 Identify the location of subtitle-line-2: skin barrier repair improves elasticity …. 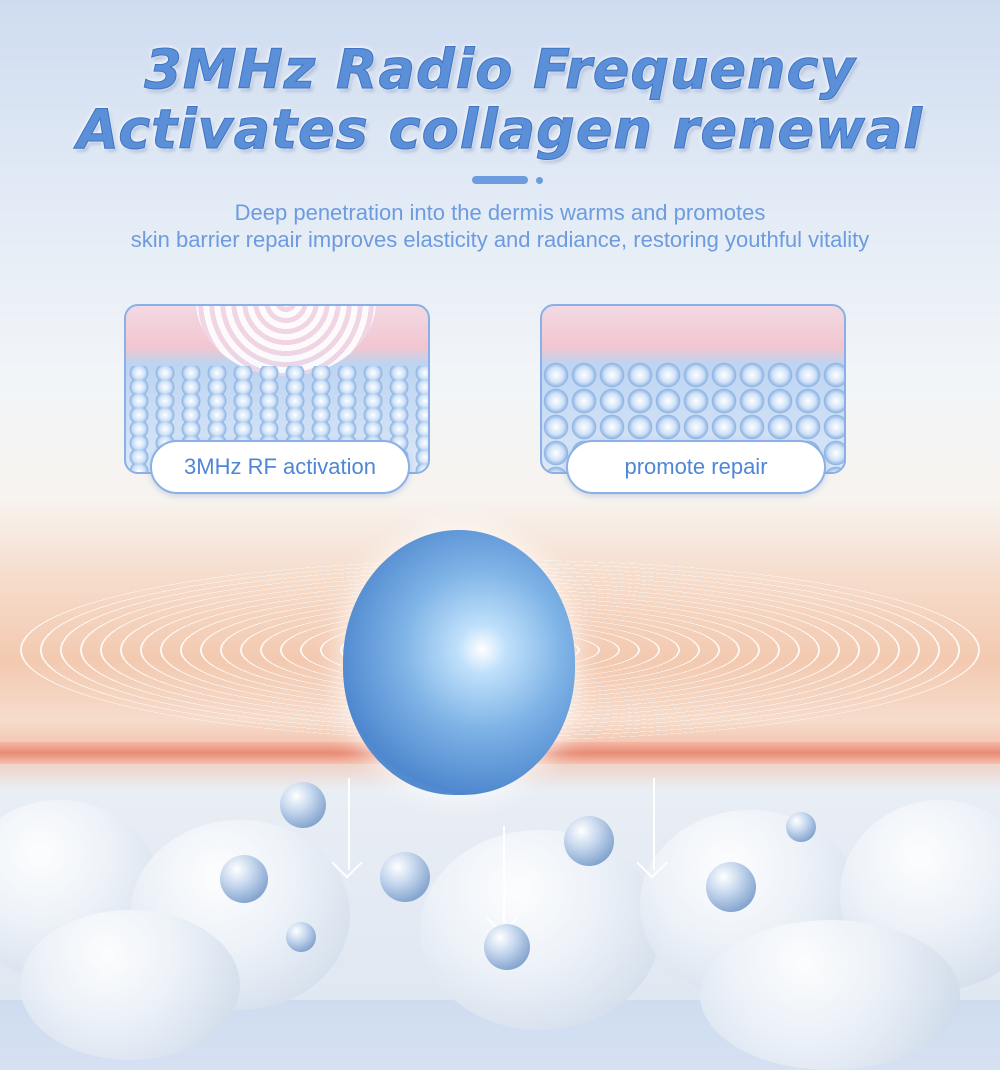
(500, 239).